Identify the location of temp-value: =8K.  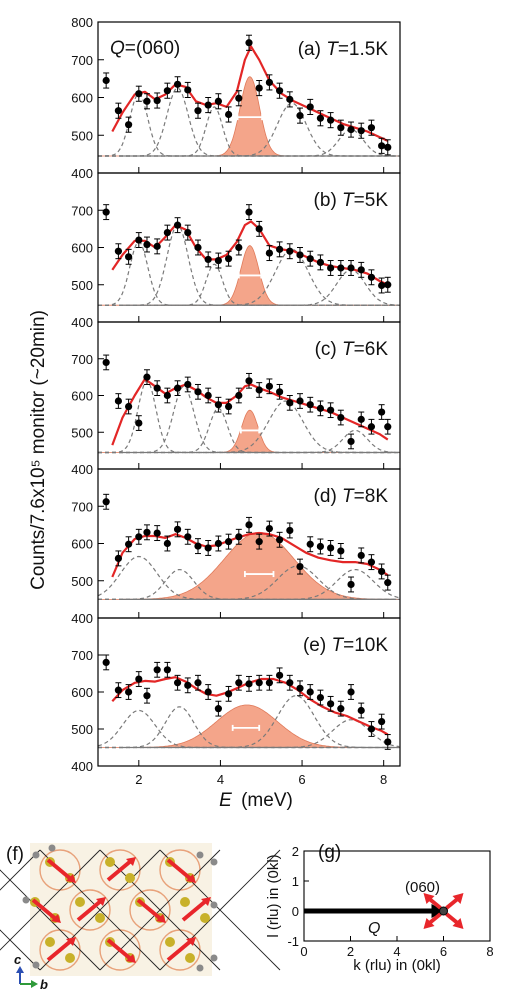
(371, 496).